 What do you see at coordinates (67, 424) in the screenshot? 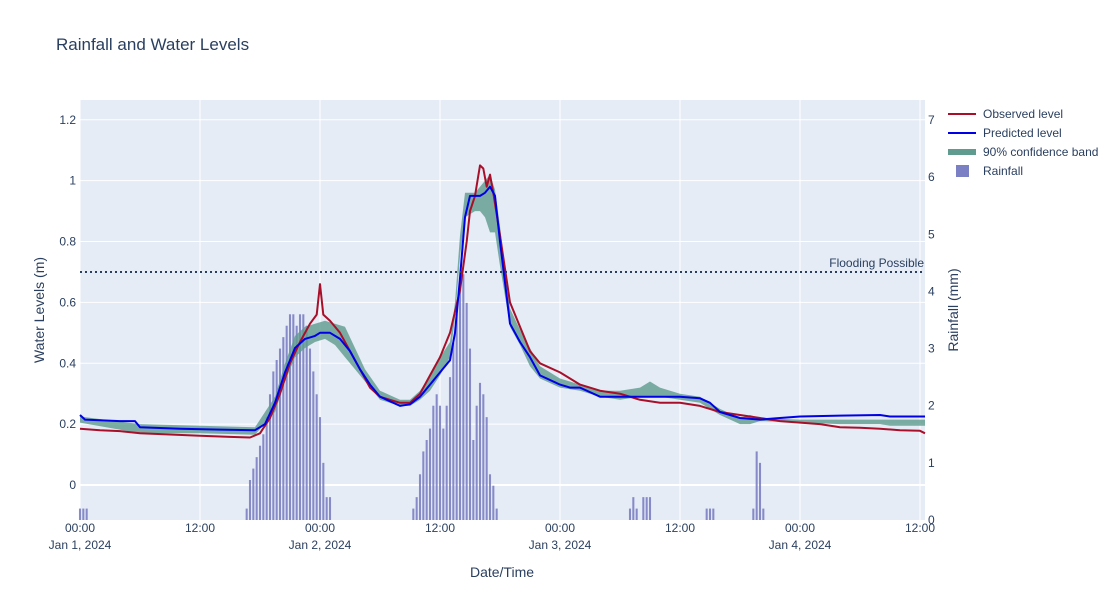
I see `y-tick-label: 0.2` at bounding box center [67, 424].